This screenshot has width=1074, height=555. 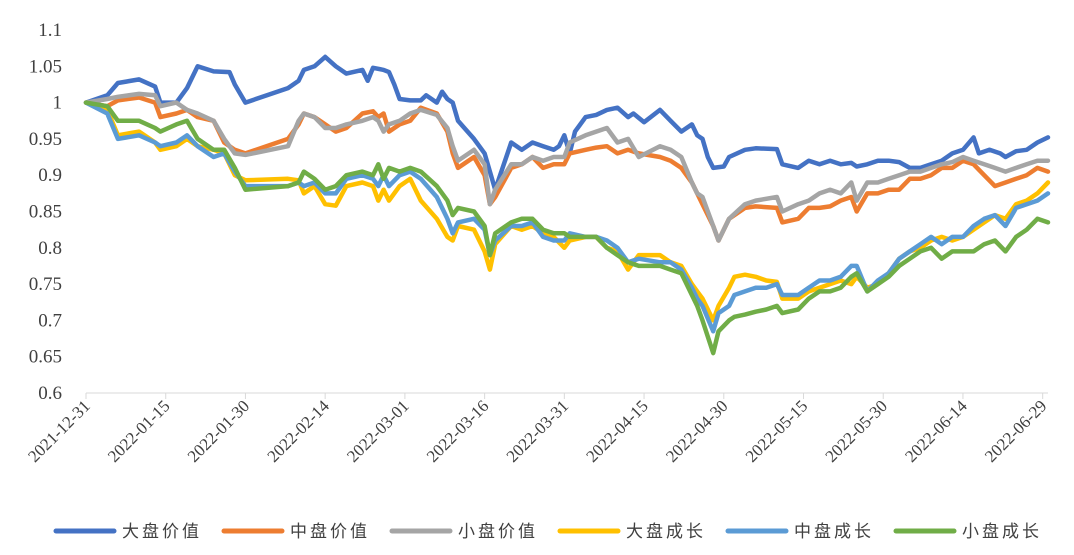 What do you see at coordinates (857, 431) in the screenshot?
I see `x-tick-label: 2022-05-30` at bounding box center [857, 431].